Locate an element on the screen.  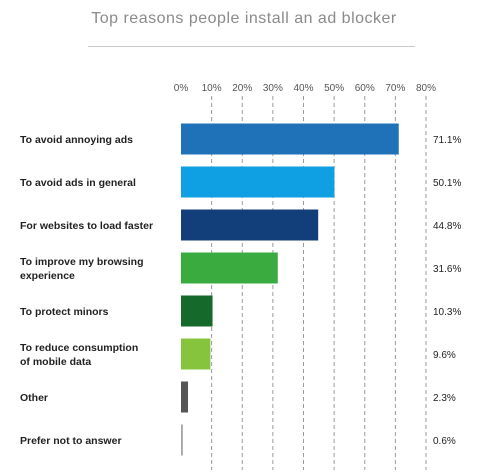
x-tick-label: 10% is located at coordinates (212, 88).